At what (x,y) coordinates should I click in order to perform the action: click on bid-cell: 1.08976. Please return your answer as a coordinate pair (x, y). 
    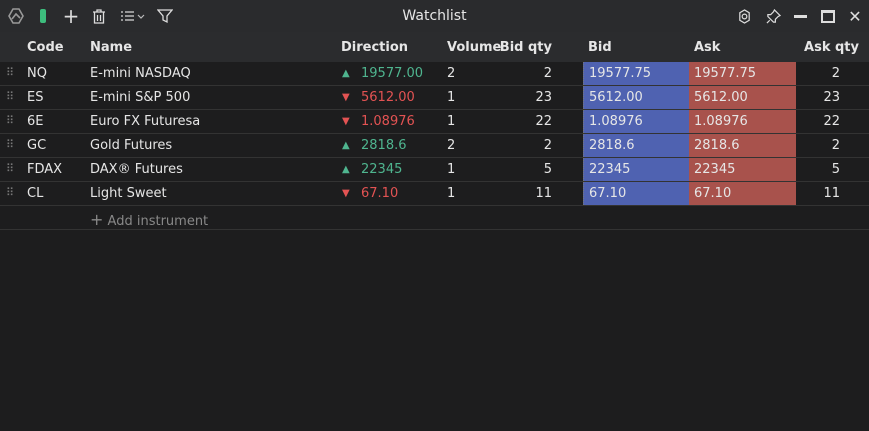
    Looking at the image, I should click on (636, 121).